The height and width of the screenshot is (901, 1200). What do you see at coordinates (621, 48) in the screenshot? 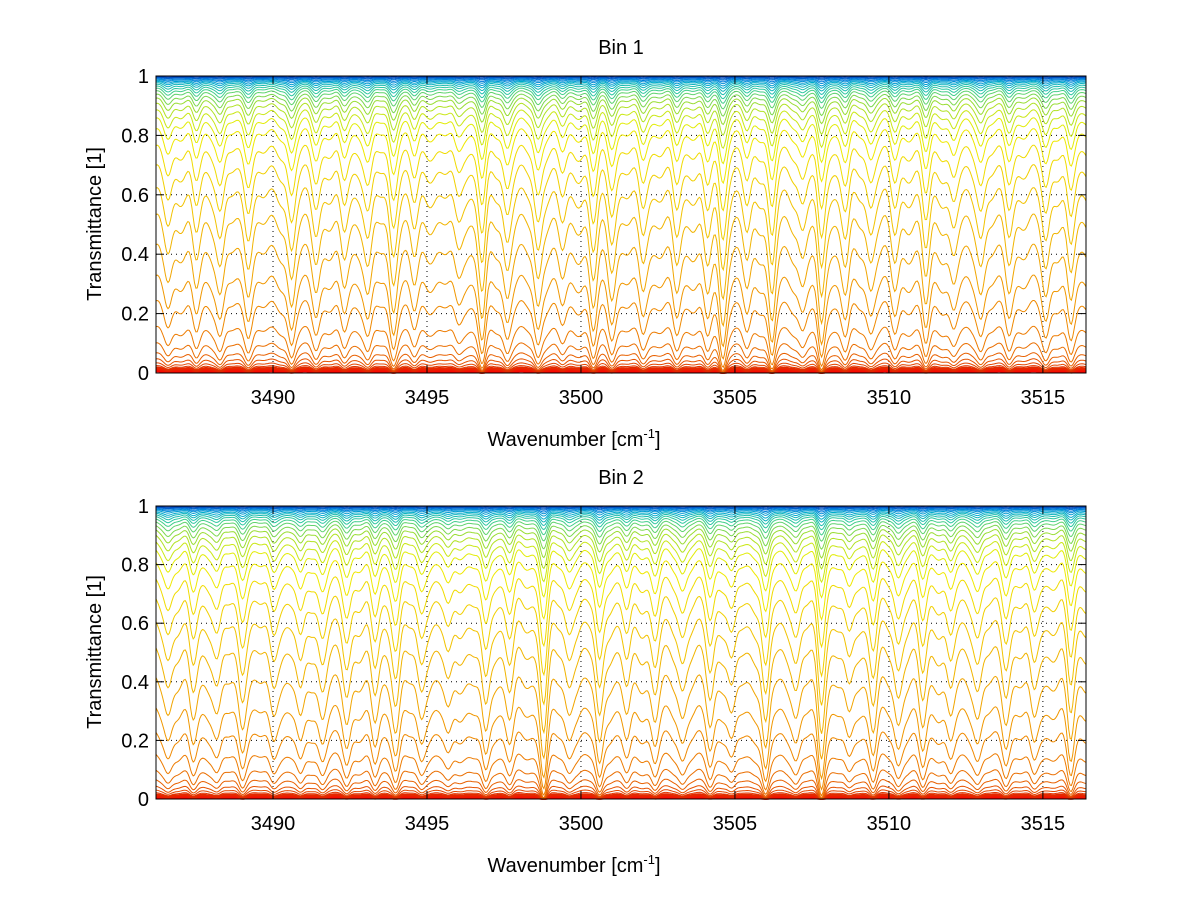
I see `chart-title: Bin 1` at bounding box center [621, 48].